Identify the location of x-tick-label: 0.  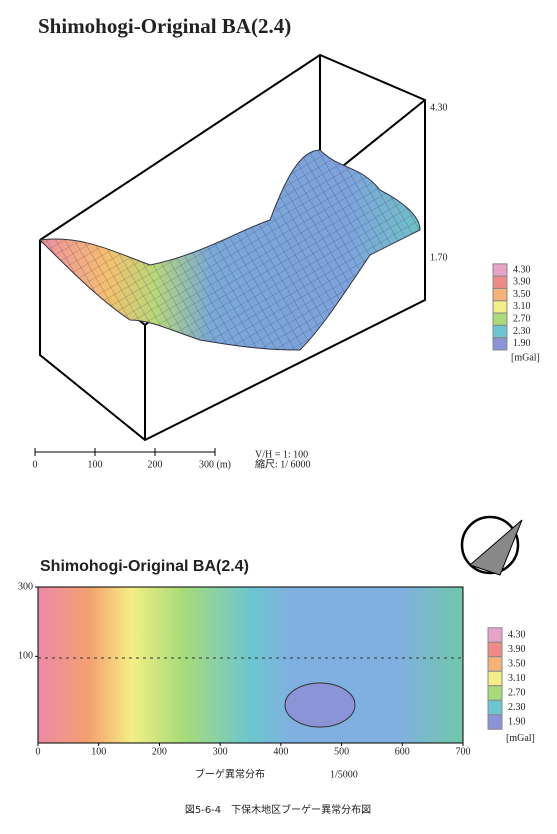
(38, 751).